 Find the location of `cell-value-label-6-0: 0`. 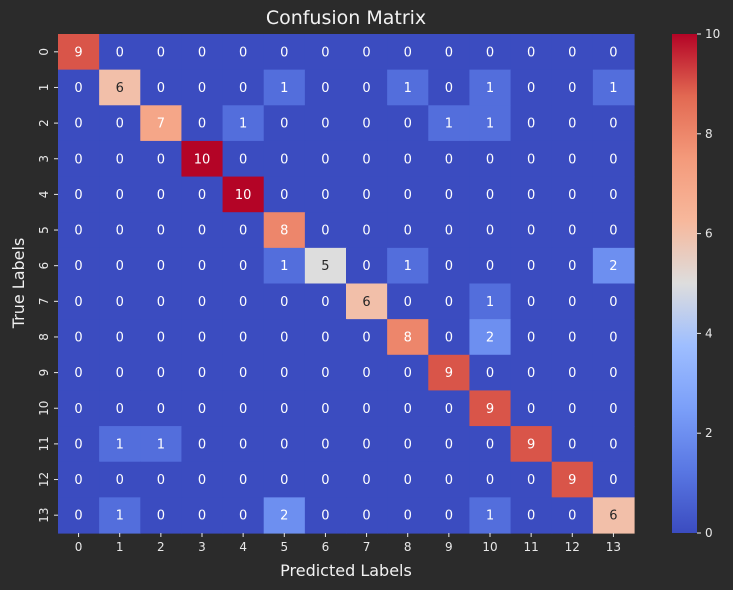

cell-value-label-6-0: 0 is located at coordinates (78, 266).